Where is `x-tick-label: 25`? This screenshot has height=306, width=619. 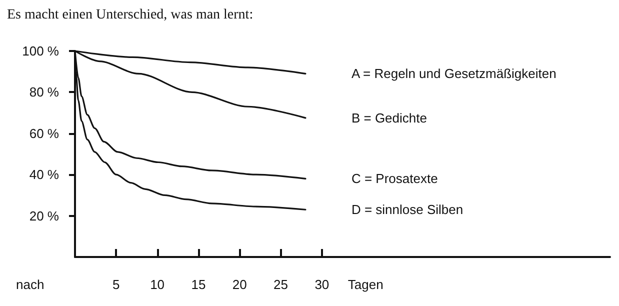
x-tick-label: 25 is located at coordinates (281, 284).